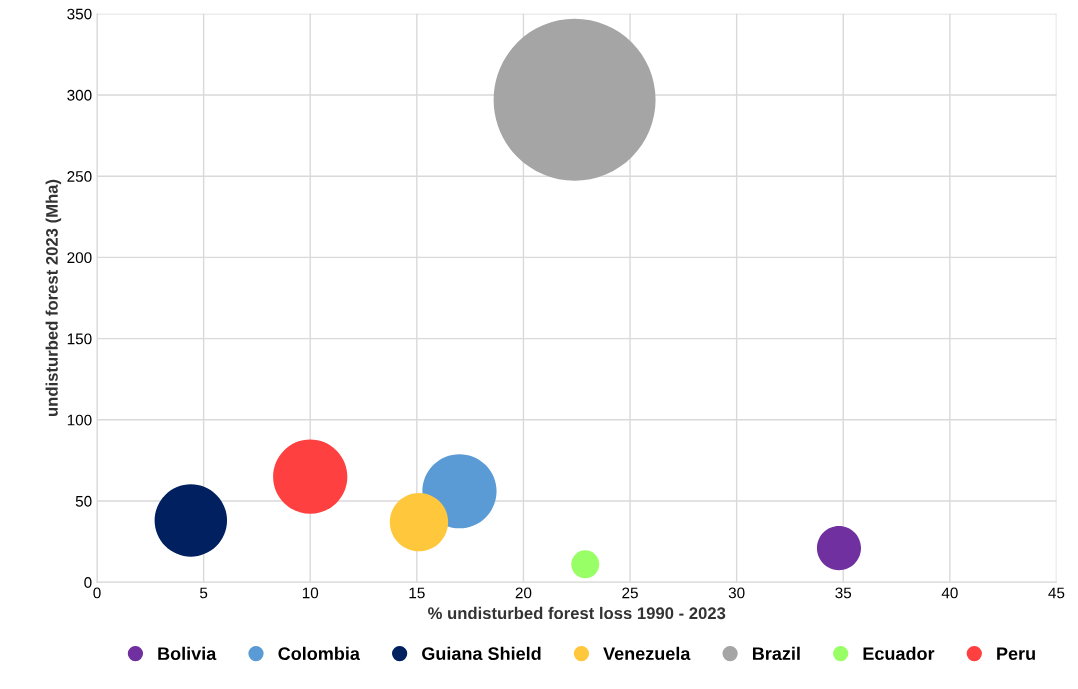 The height and width of the screenshot is (689, 1078). What do you see at coordinates (949, 593) in the screenshot?
I see `x-tick-label: 40` at bounding box center [949, 593].